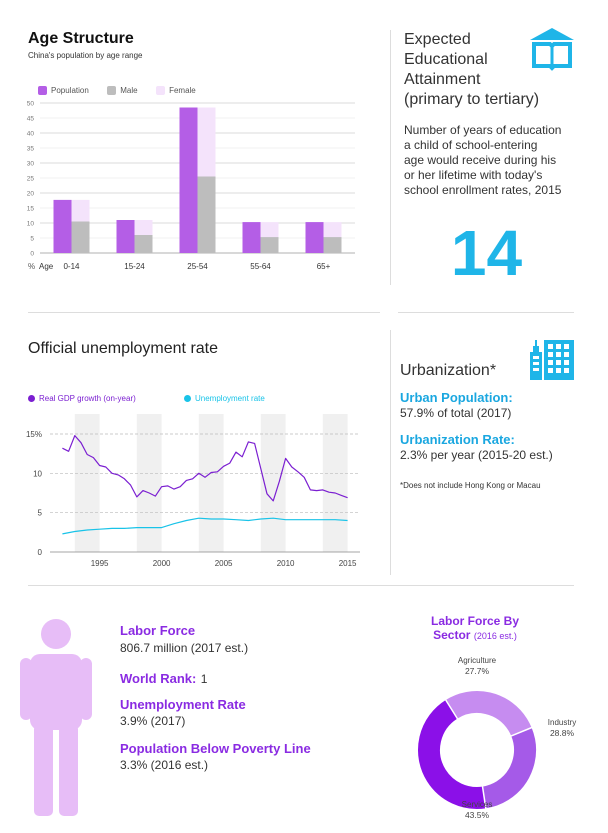  I want to click on y-tick-label: 45, so click(31, 119).